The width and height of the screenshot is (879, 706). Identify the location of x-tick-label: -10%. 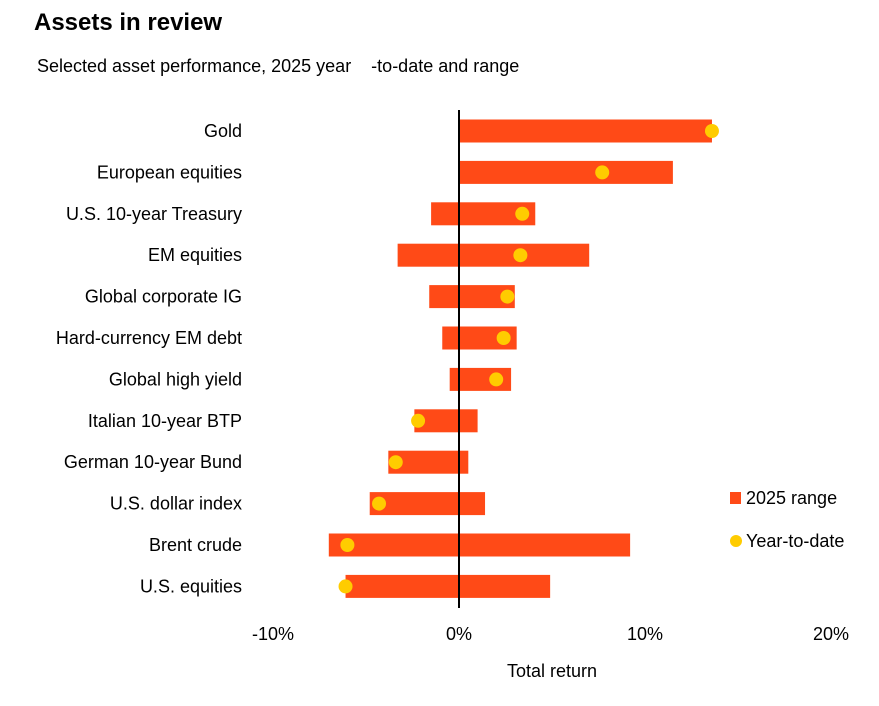
(273, 634).